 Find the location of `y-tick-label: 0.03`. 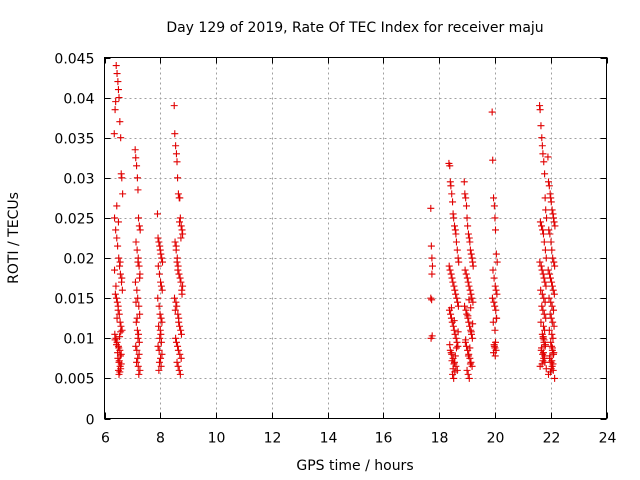

y-tick-label: 0.03 is located at coordinates (78, 180).